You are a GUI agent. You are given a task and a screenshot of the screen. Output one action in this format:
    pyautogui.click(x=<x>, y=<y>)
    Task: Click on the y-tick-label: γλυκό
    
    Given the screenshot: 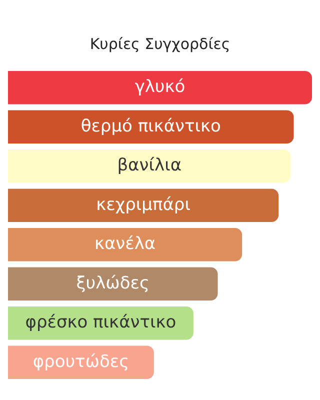 What is the action you would take?
    pyautogui.click(x=160, y=87)
    